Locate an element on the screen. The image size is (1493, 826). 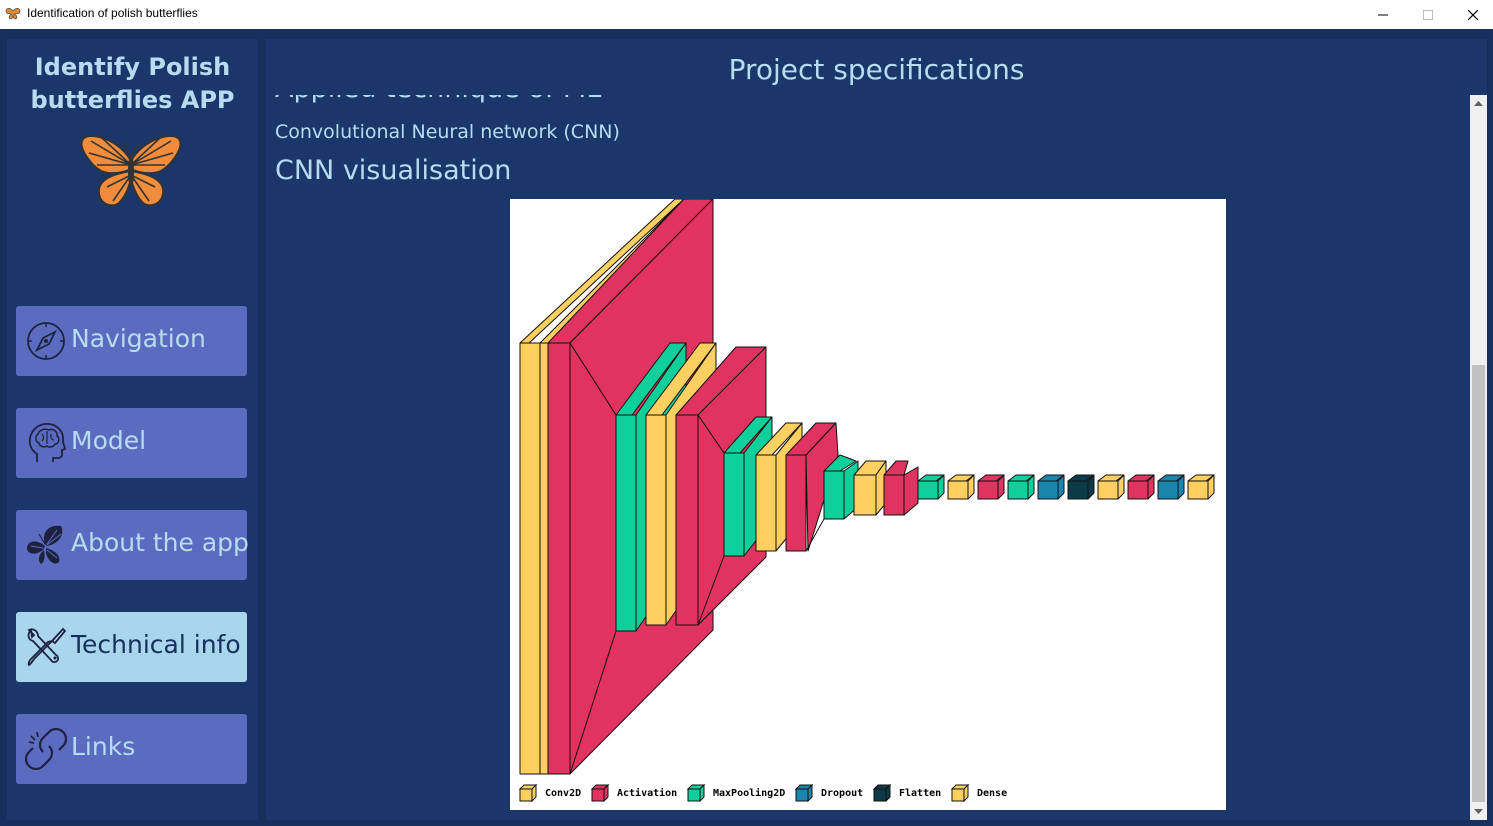
section-heading-technique: Applied technique of ML is located at coordinates (438, 99).